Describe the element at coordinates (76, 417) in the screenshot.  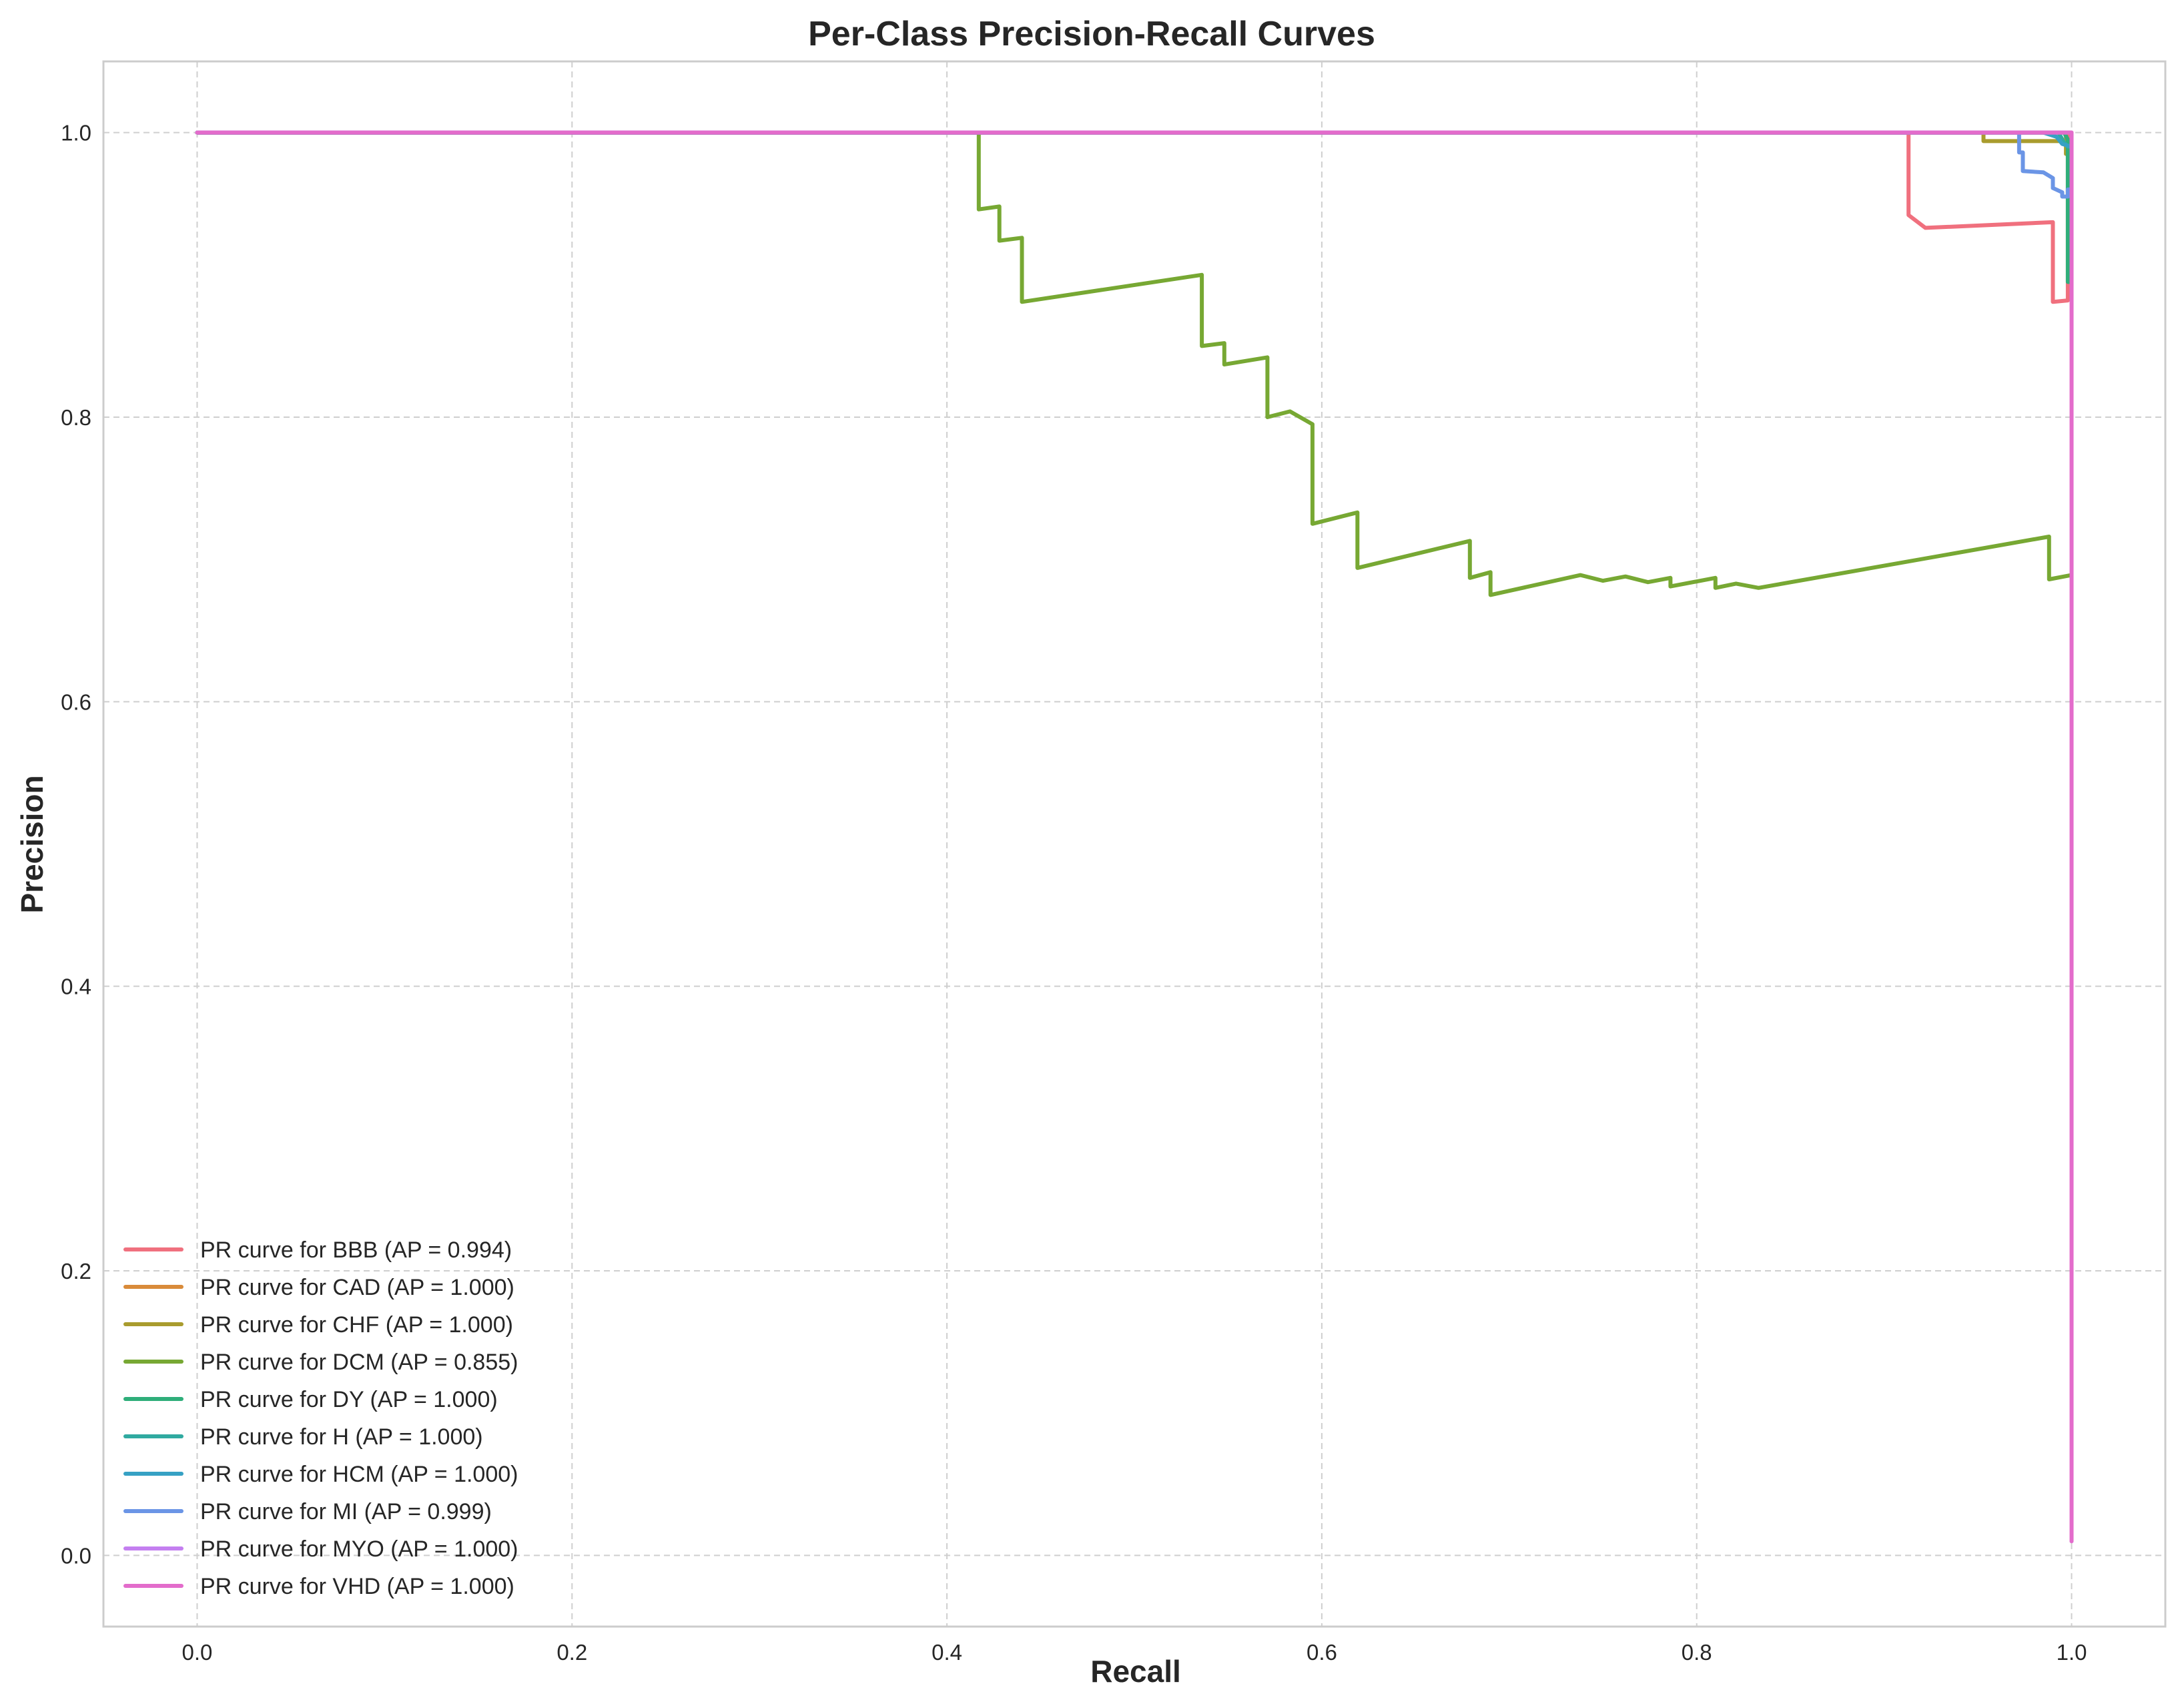
I see `y-tick-label: 0.8` at that location.